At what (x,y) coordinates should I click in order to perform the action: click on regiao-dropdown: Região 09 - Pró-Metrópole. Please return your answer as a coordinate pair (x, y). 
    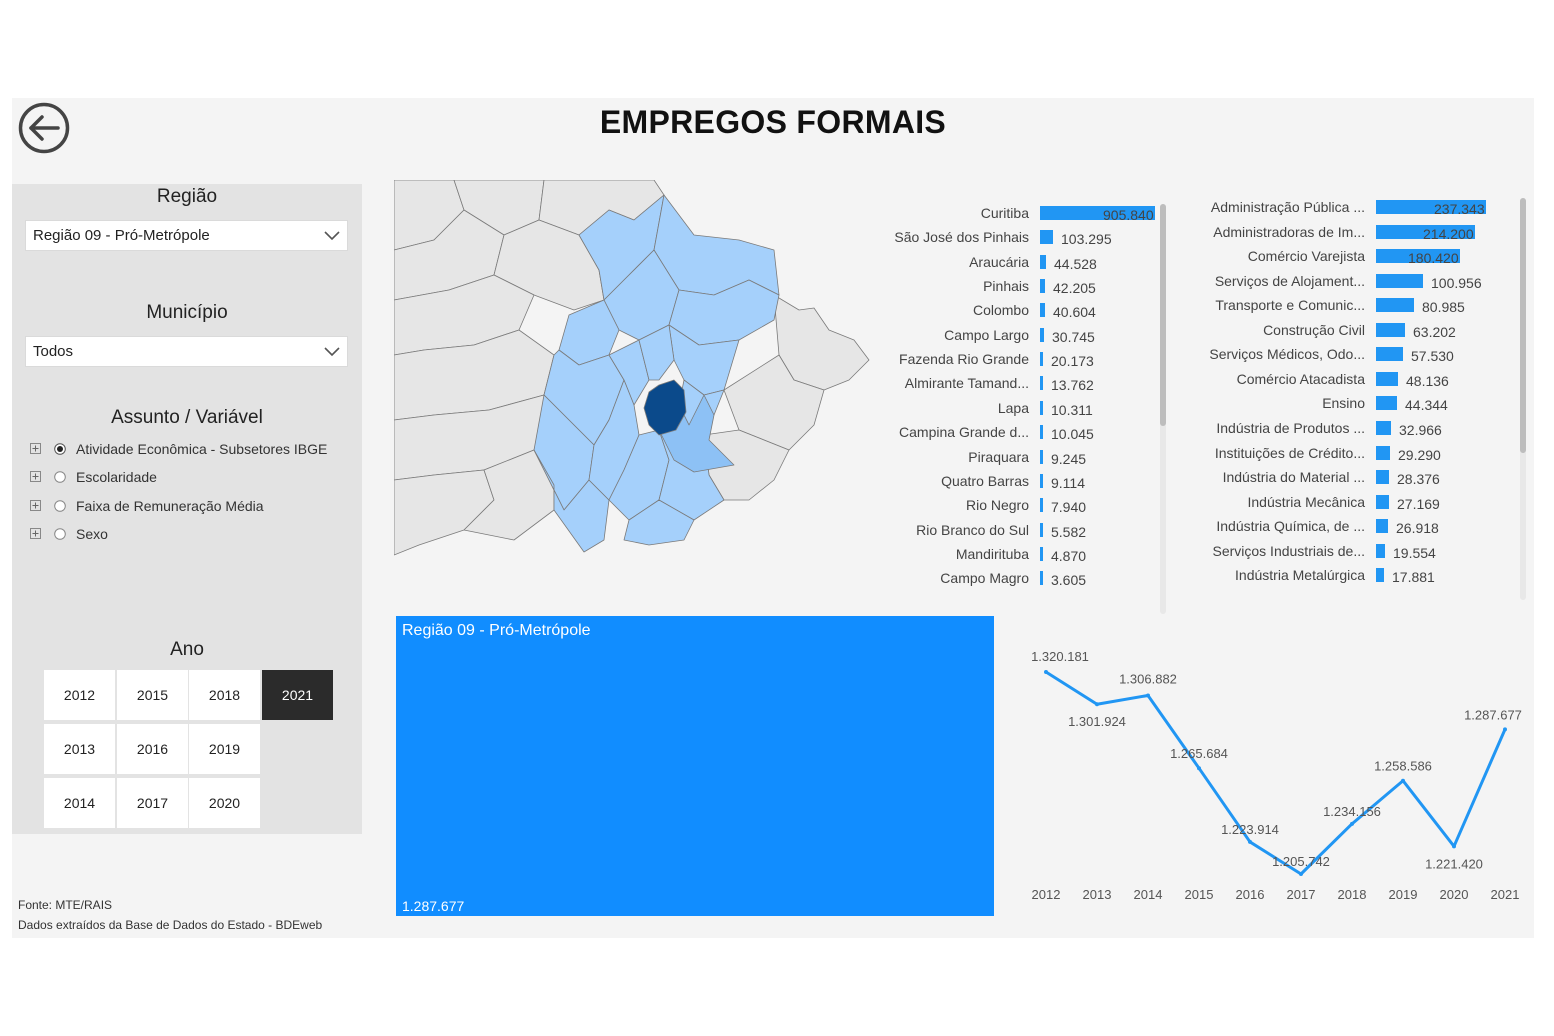
    Looking at the image, I should click on (186, 235).